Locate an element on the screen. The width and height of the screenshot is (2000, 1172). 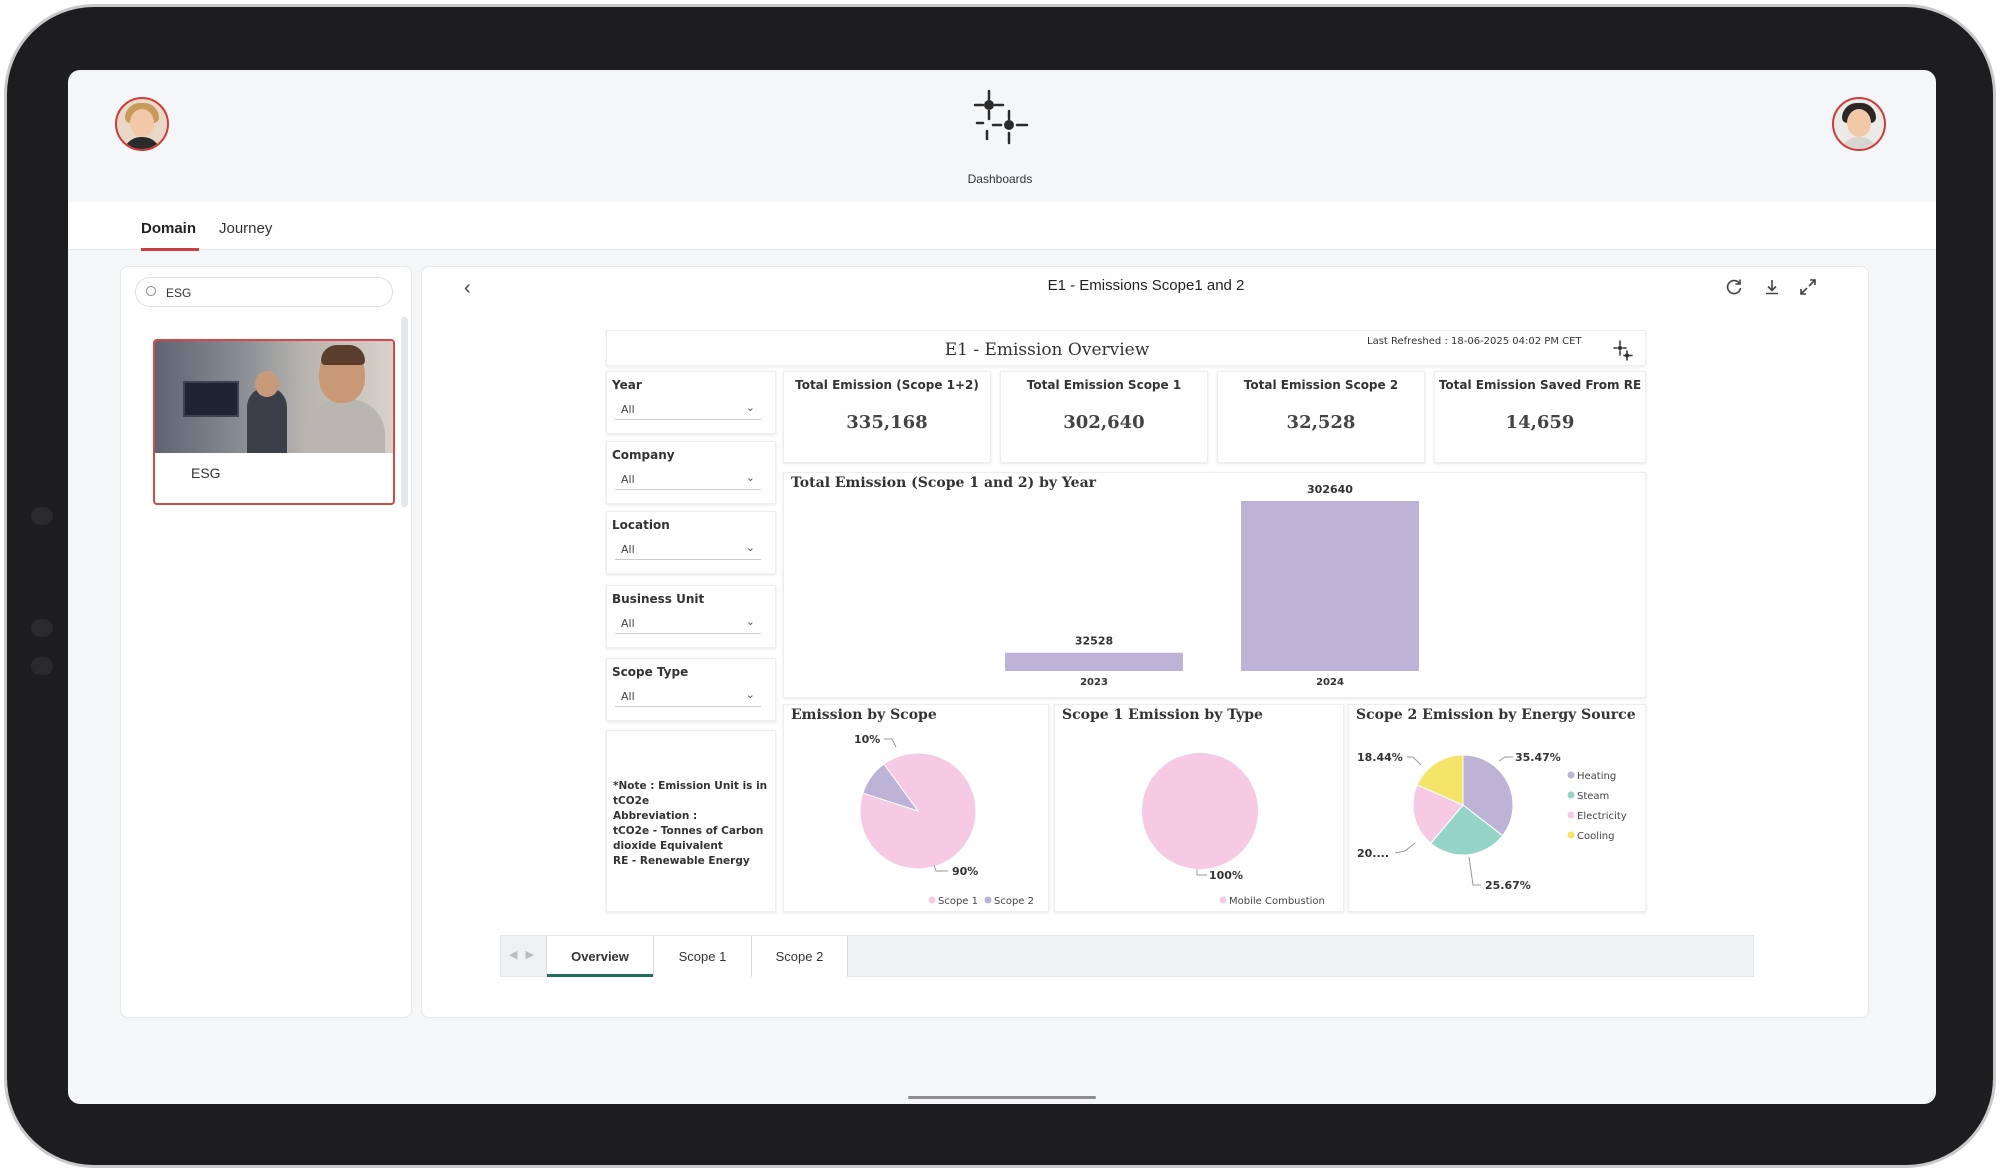
slicer-scope-type: Scope Type All ⌄ is located at coordinates (691, 689).